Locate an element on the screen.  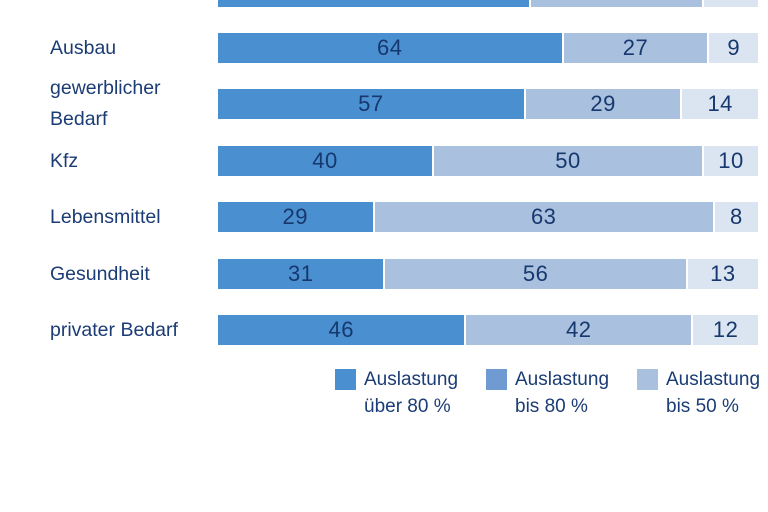
legend-item-1: Auslastung über 80 % is located at coordinates (410, 393).